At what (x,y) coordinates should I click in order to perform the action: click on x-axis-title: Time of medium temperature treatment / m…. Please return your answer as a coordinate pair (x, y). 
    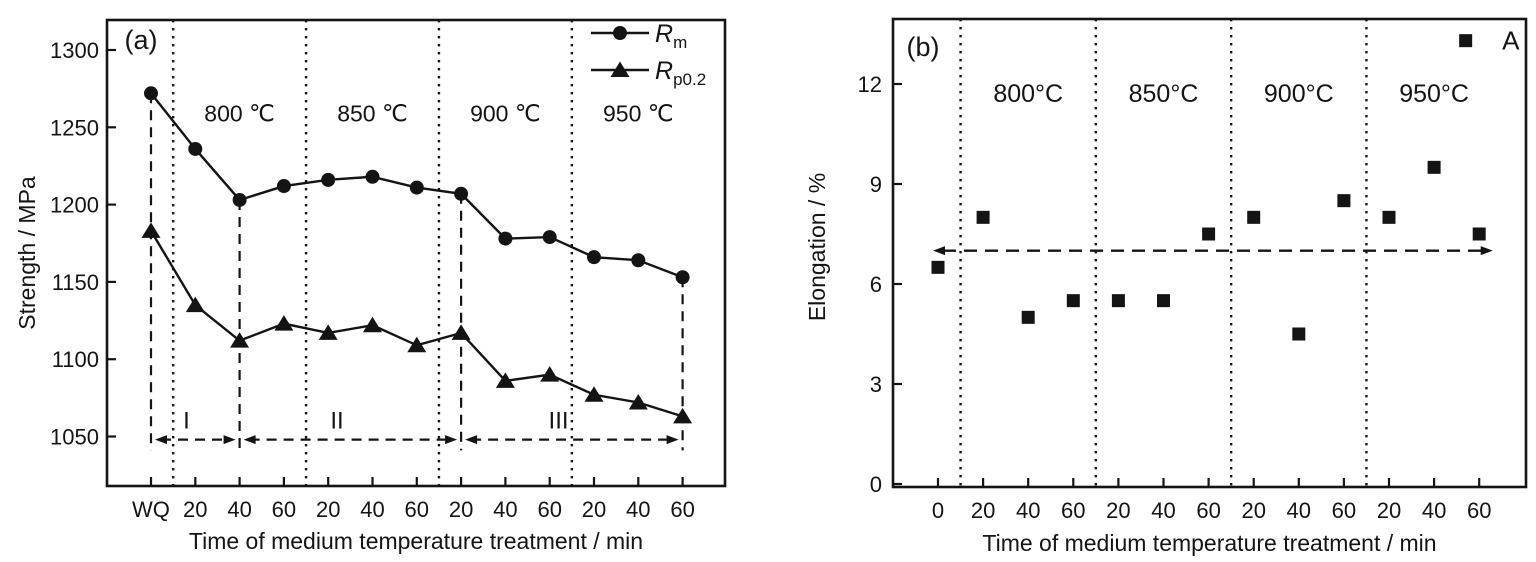
    Looking at the image, I should click on (1209, 543).